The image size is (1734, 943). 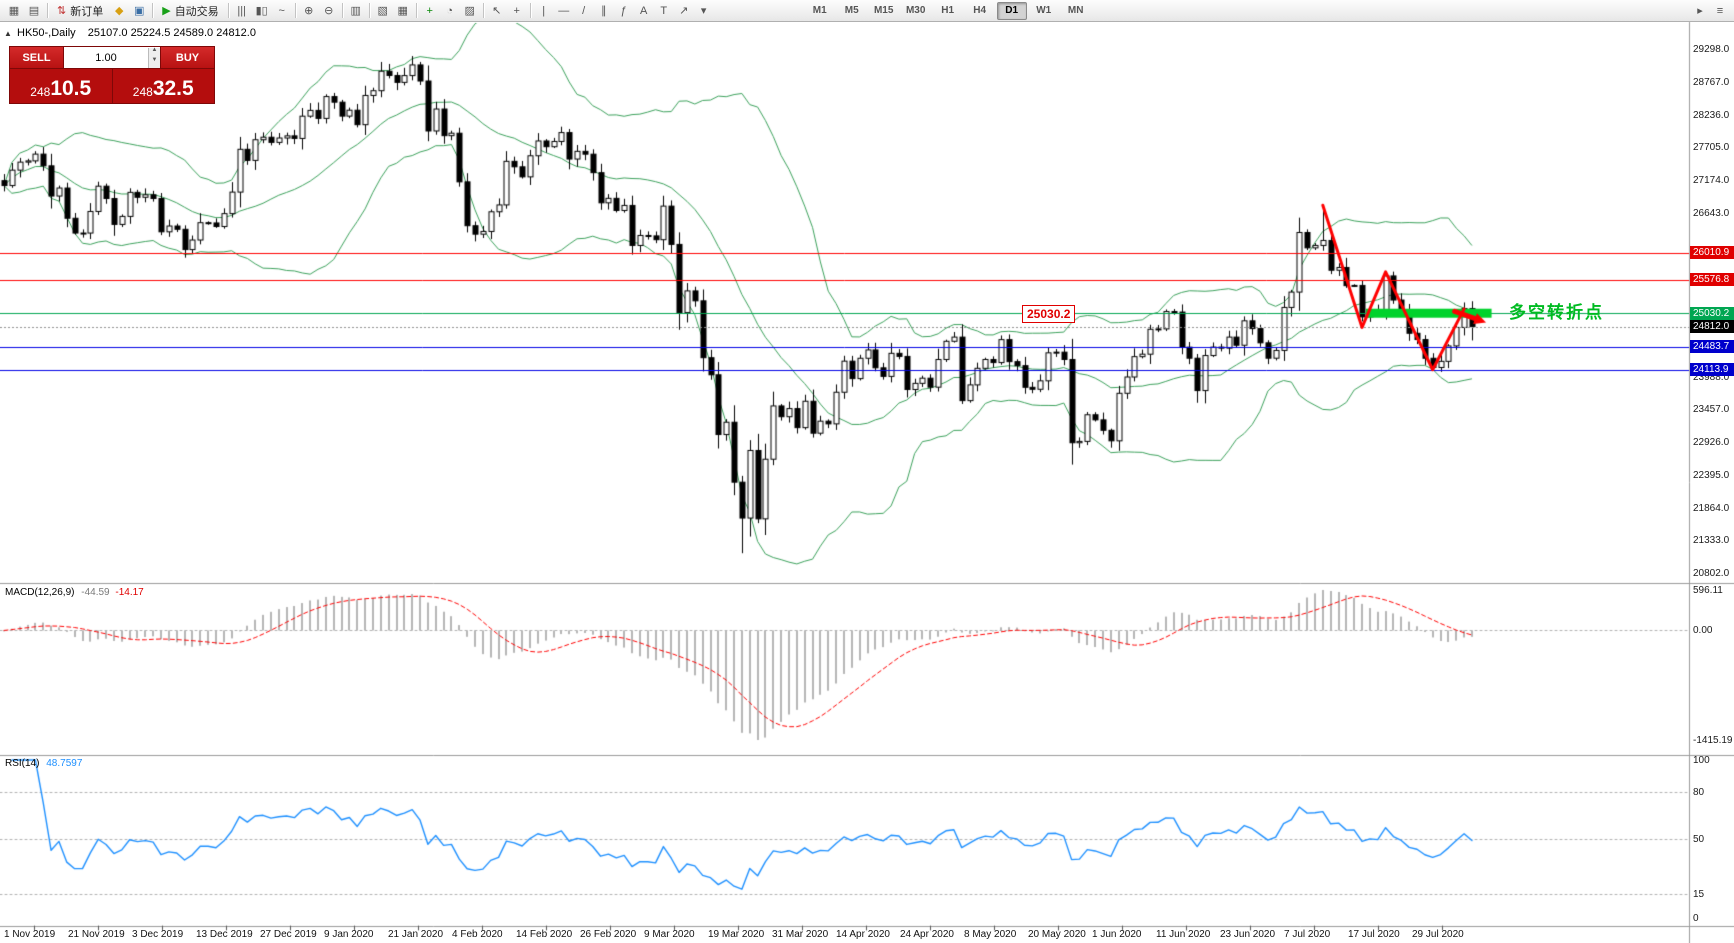 What do you see at coordinates (154, 52) in the screenshot?
I see `volume-up-button: ▲` at bounding box center [154, 52].